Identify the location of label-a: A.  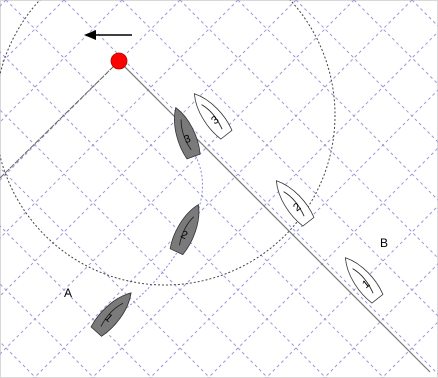
(68, 293).